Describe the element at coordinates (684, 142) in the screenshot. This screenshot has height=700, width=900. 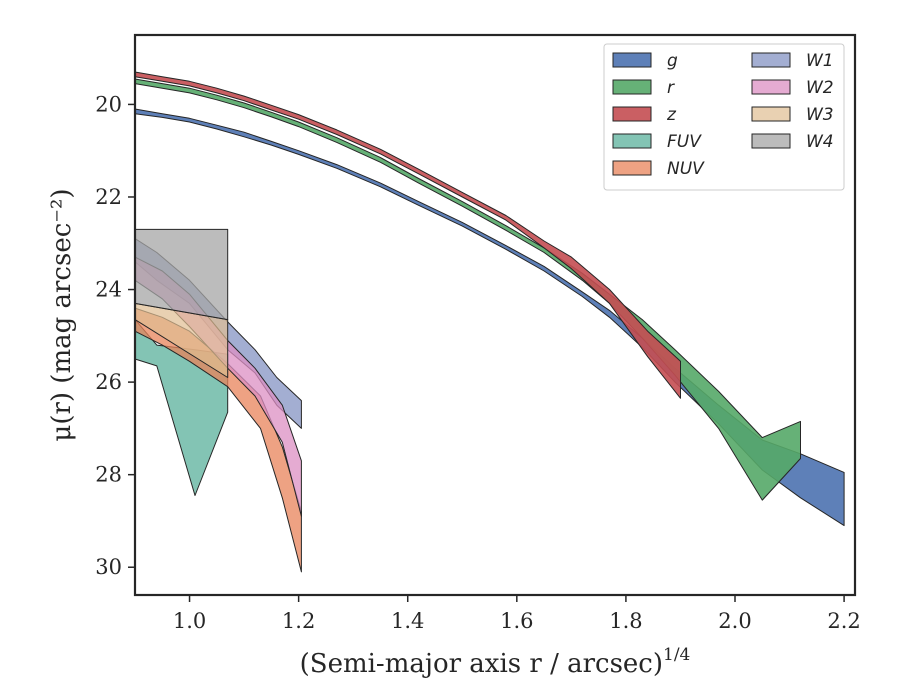
I see `legend-label-fuv: FUV` at that location.